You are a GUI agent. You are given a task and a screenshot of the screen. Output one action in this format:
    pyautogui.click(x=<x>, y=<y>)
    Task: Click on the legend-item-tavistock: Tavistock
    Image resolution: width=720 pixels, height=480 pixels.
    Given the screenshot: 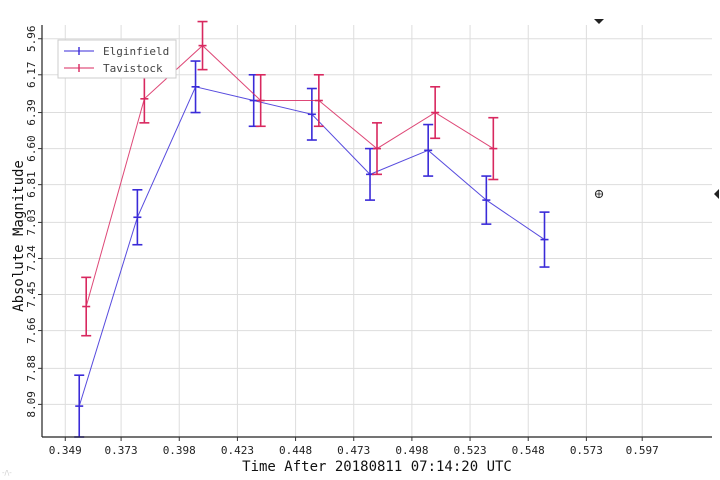 What is the action you would take?
    pyautogui.click(x=113, y=68)
    